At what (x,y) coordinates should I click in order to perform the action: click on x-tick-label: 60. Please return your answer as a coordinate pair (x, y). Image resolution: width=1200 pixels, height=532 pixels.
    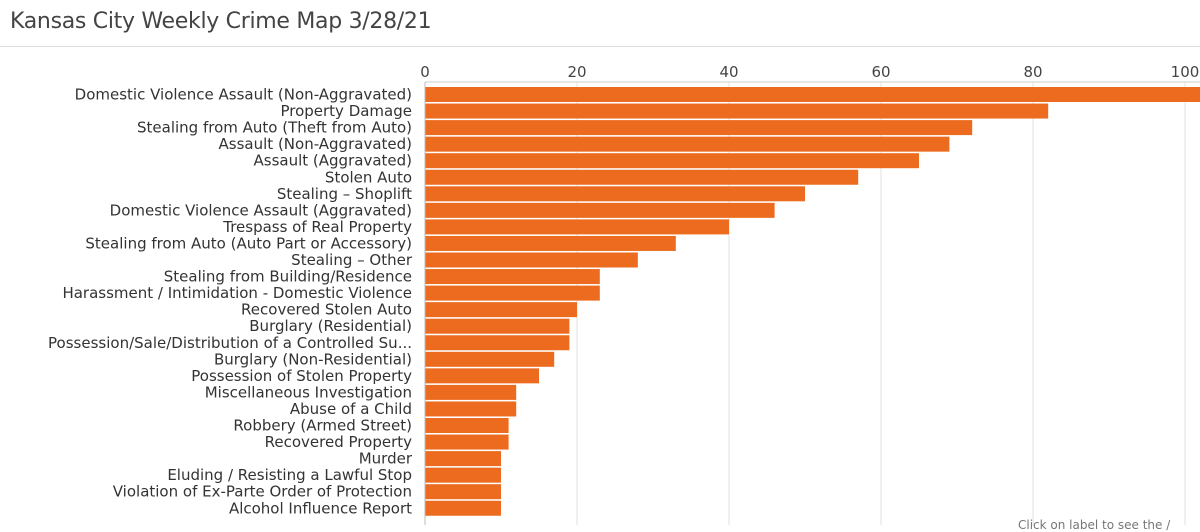
    Looking at the image, I should click on (880, 72).